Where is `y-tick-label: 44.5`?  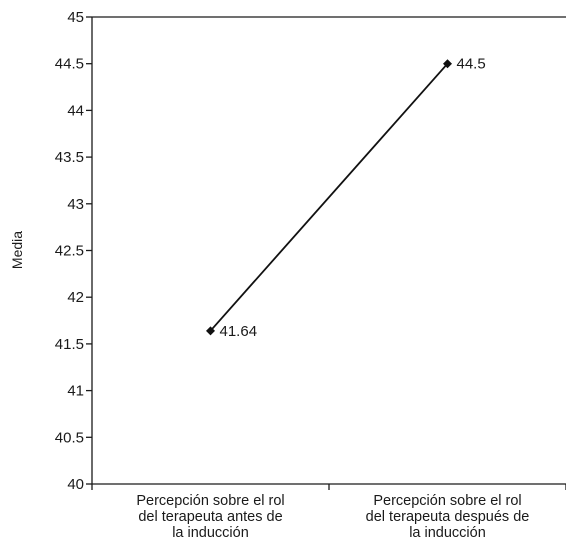
y-tick-label: 44.5 is located at coordinates (69, 64).